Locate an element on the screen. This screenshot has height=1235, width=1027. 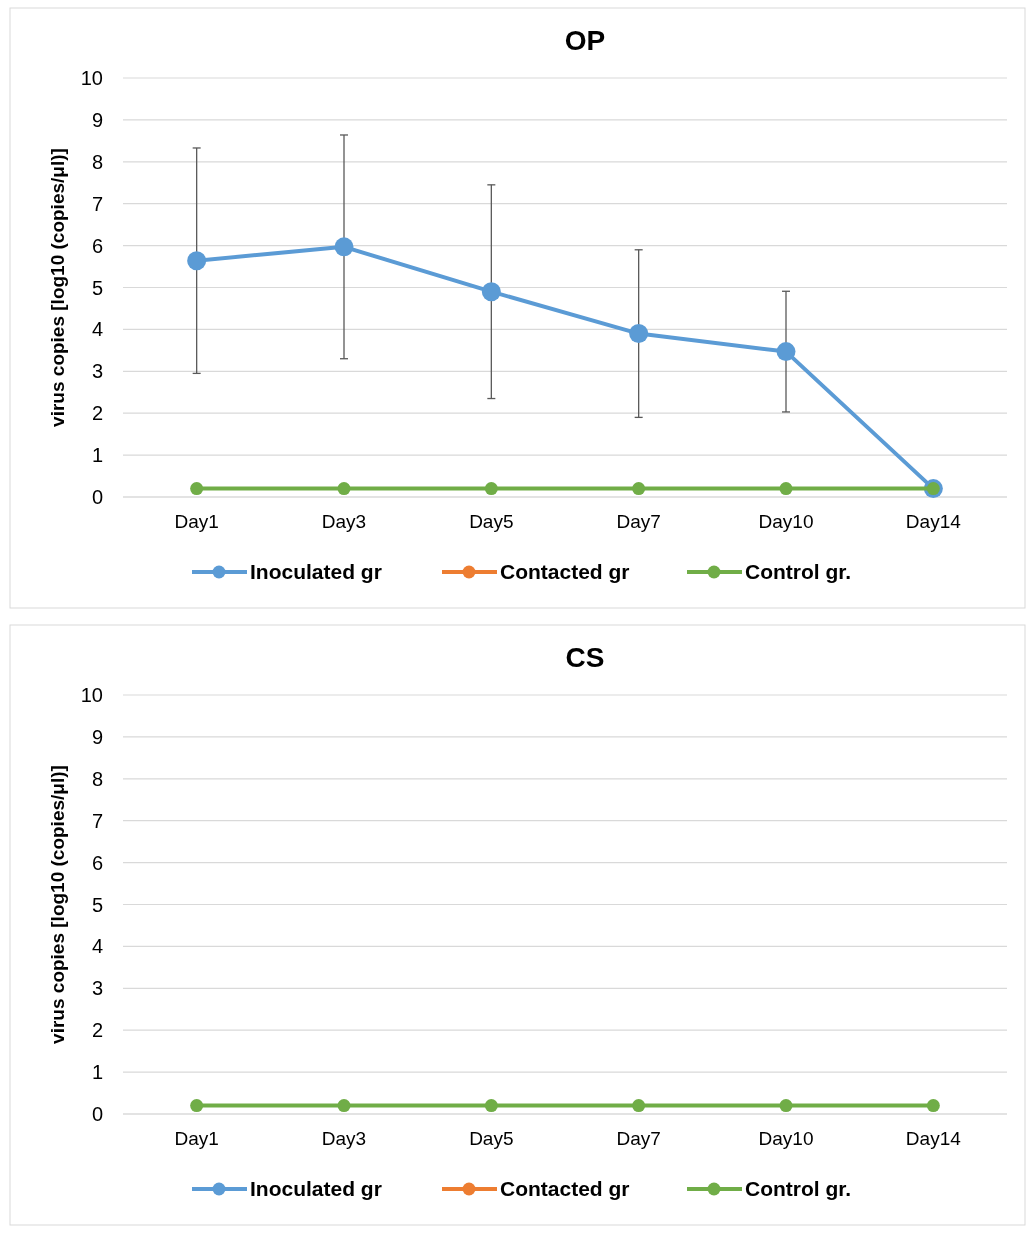
chart-title: OP is located at coordinates (585, 40).